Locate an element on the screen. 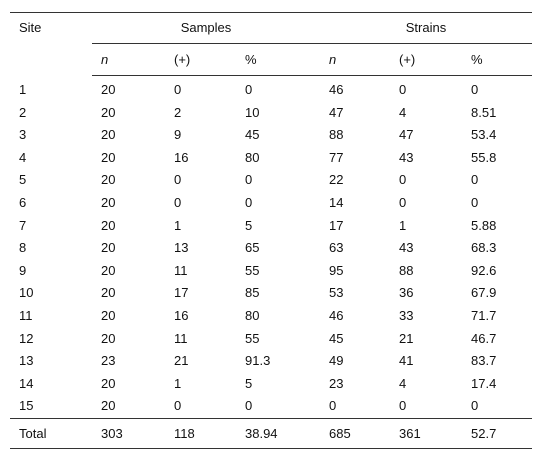 This screenshot has height=465, width=545. table-cell: 15 is located at coordinates (26, 406).